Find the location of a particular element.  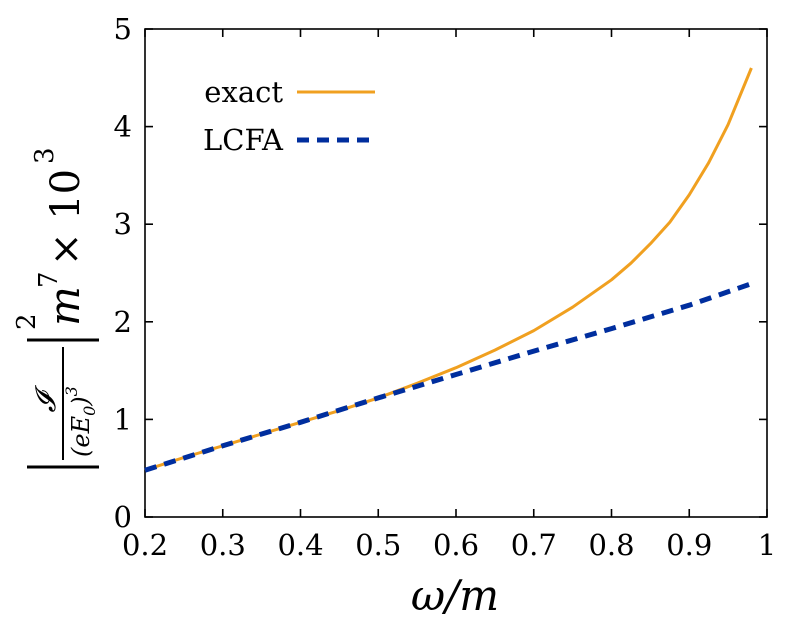

y-label-m-exp: 7 is located at coordinates (49, 279).